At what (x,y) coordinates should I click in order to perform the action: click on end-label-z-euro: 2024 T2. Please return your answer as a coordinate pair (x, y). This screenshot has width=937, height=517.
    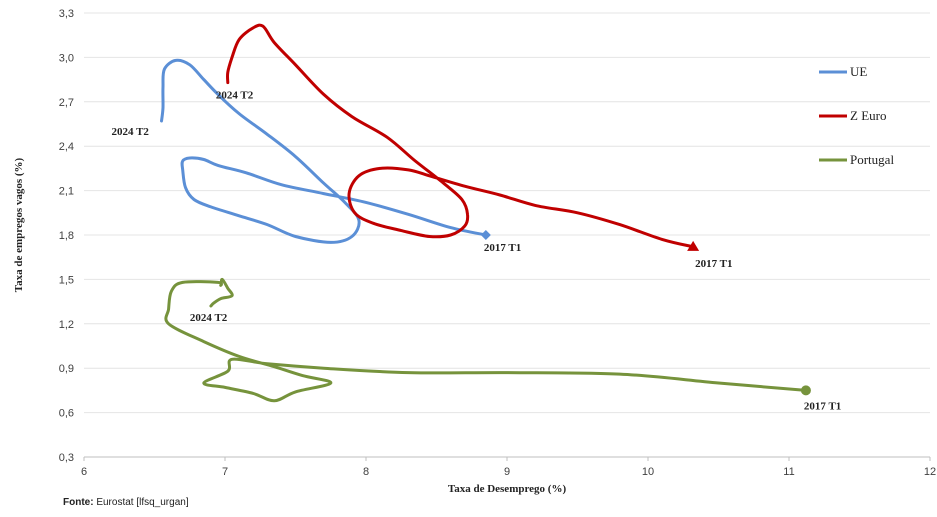
    Looking at the image, I should click on (235, 96).